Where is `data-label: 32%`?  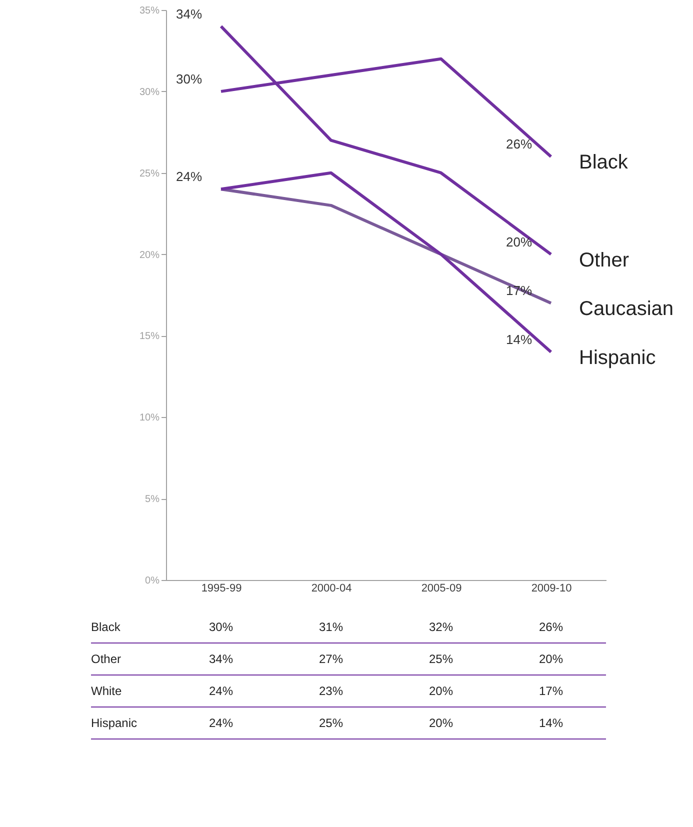 data-label: 32% is located at coordinates (441, 627).